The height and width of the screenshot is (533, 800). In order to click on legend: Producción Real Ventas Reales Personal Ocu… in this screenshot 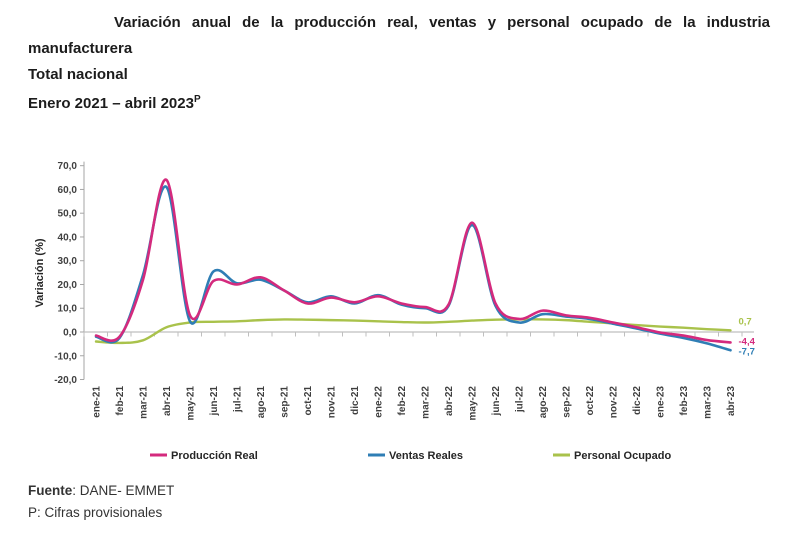, I will do `click(410, 456)`.